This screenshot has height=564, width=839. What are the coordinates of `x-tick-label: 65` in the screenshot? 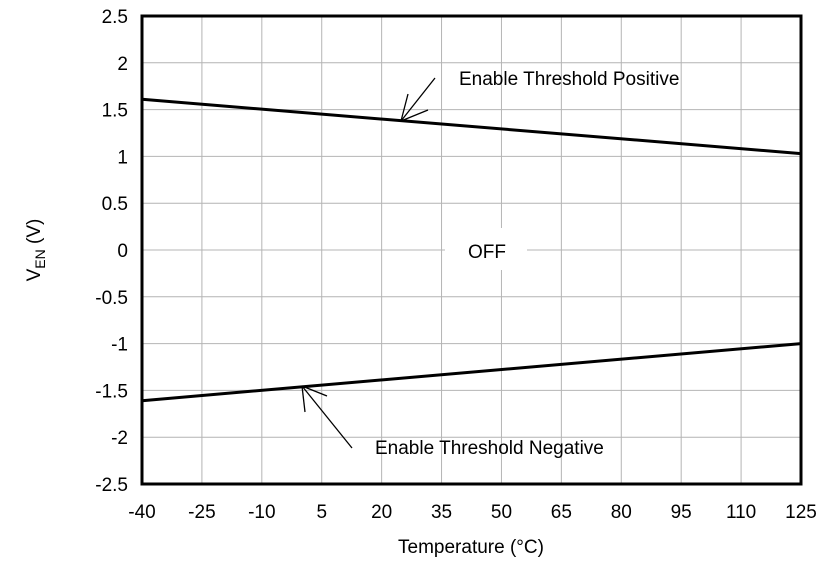 It's located at (561, 512).